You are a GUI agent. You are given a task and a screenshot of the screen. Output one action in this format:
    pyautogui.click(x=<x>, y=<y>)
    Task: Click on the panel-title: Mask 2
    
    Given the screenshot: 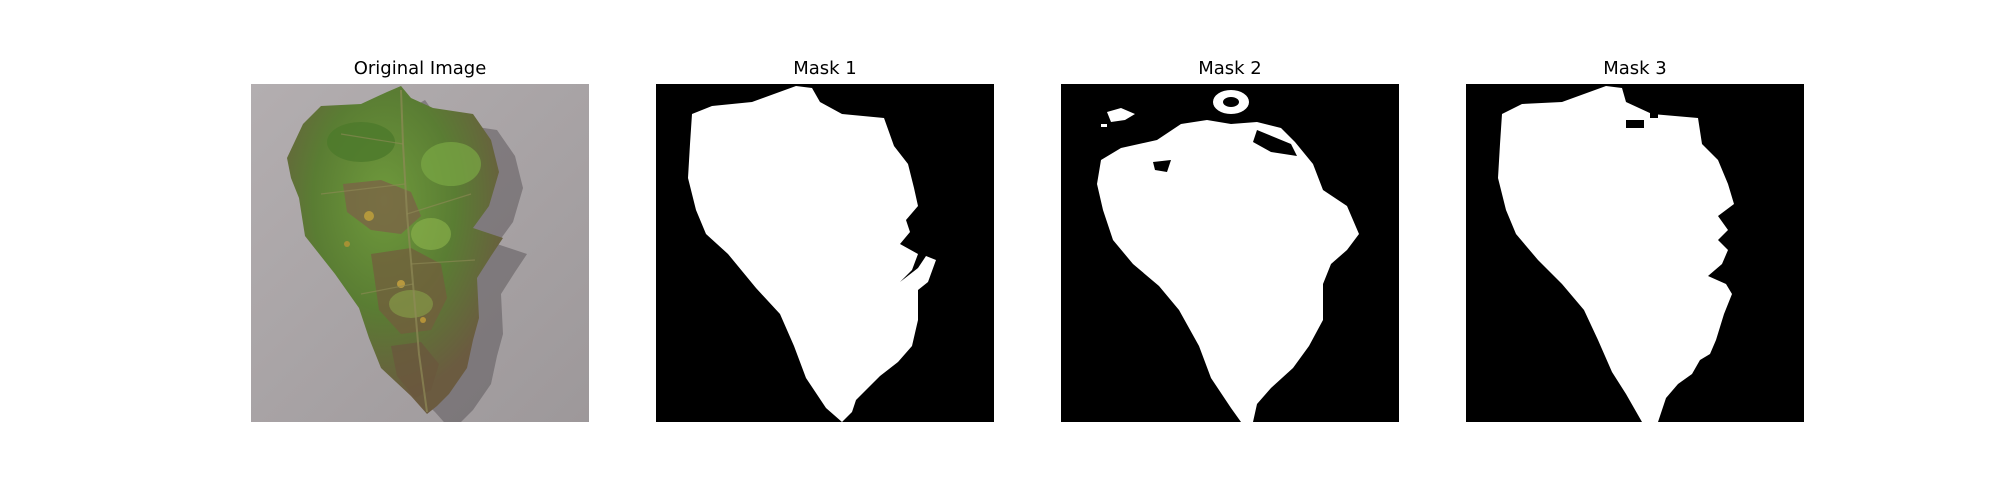 What is the action you would take?
    pyautogui.click(x=1230, y=68)
    